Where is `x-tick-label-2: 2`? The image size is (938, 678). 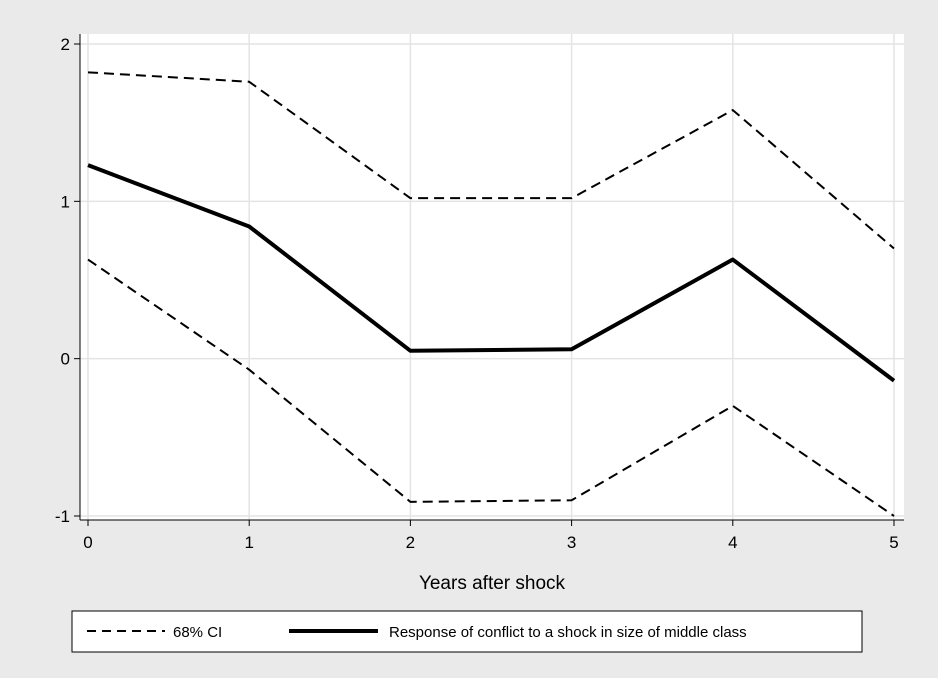
x-tick-label-2: 2 is located at coordinates (410, 542).